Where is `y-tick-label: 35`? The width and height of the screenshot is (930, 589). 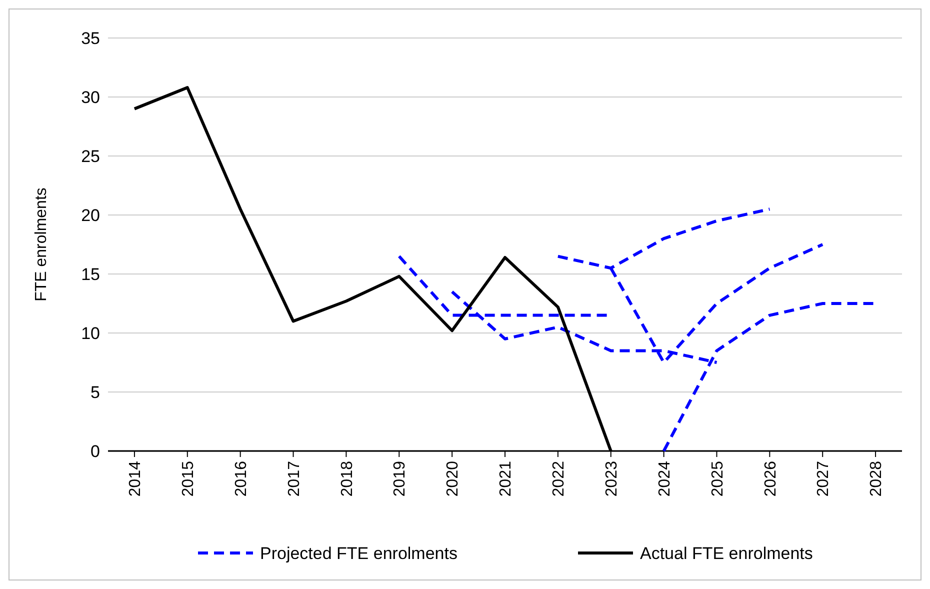
y-tick-label: 35 is located at coordinates (90, 38).